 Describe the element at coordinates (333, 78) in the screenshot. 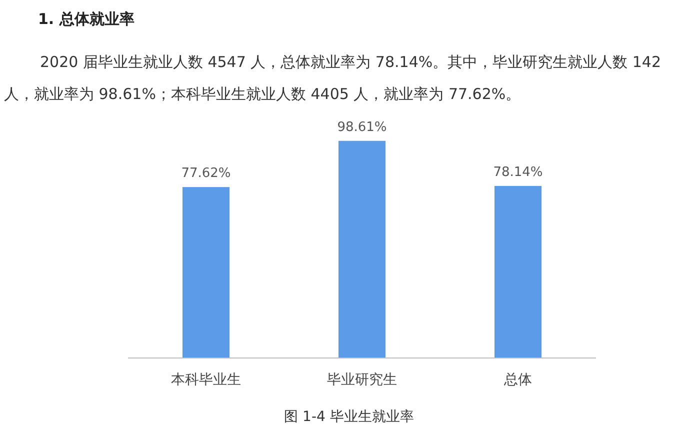

I see `chart-subtitle: 2020 届毕业生就业人数 4547 人，总体就业率为 78.14%。其中，毕业研究生就业人数 142 人，就业率为 98.61%；本科毕业生就业人数 4405 人，就业率为 77.62%。` at that location.